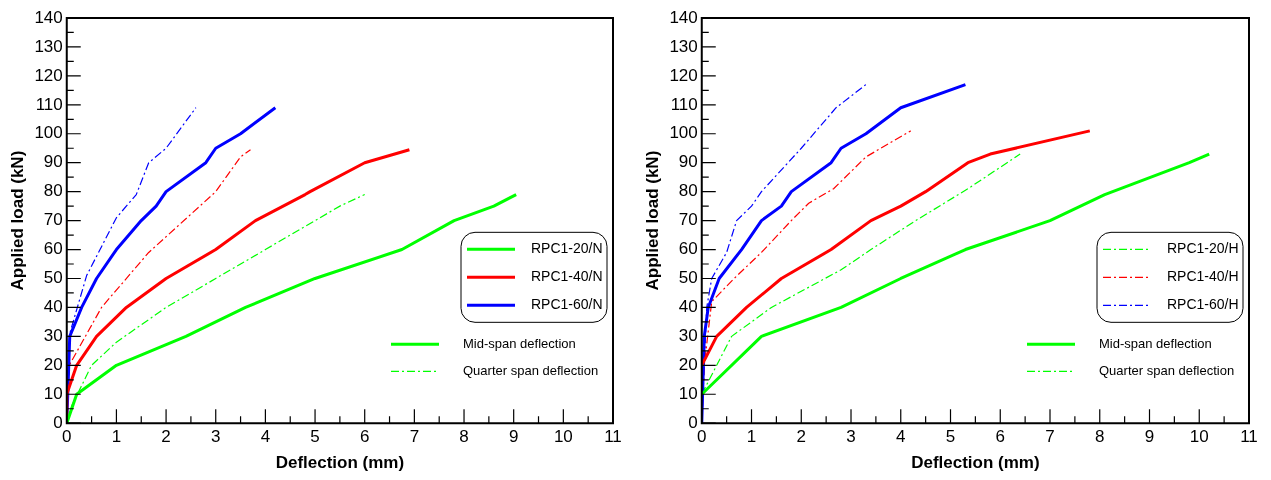  I want to click on legend-label: RPC1-20/H, so click(1203, 248).